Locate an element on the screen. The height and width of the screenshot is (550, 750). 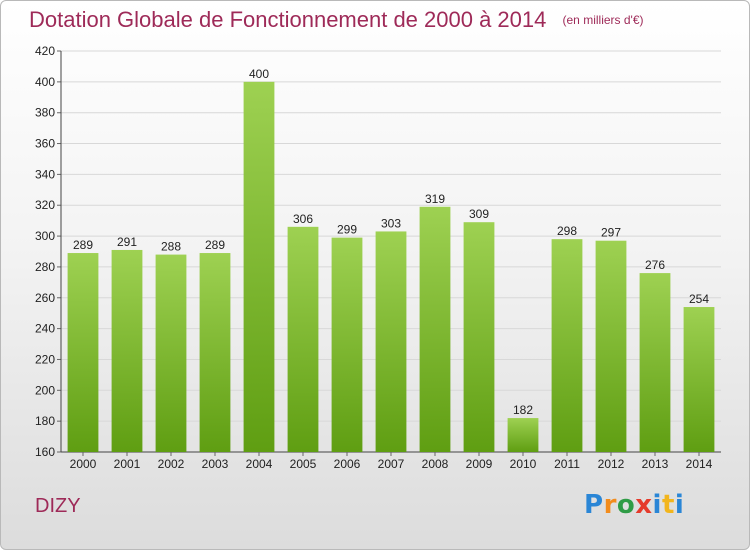
y-tick-label: 260 is located at coordinates (45, 298).